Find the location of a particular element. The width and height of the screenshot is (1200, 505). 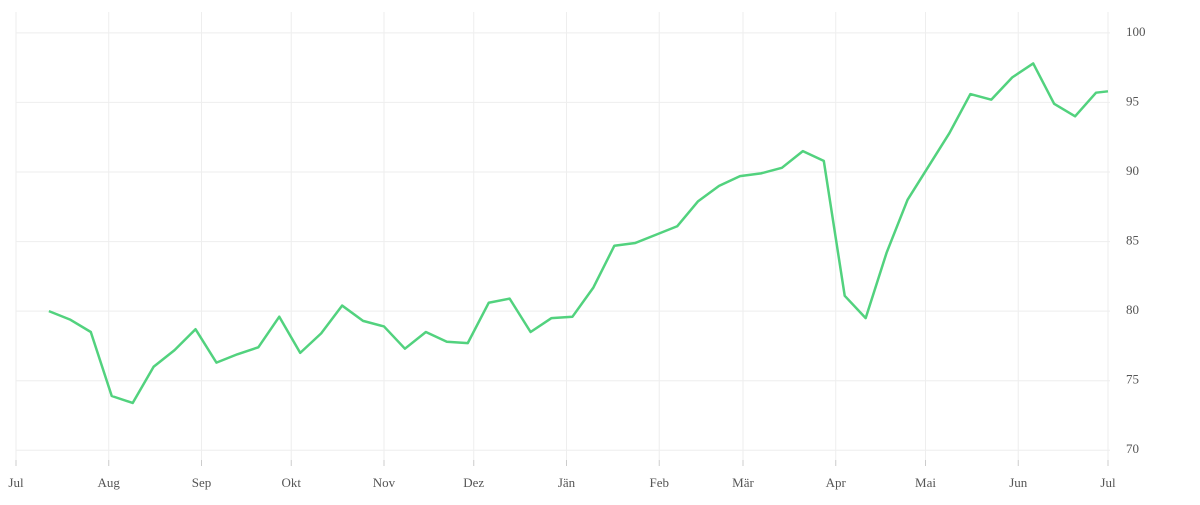

x-tick-label: Apr is located at coordinates (836, 482).